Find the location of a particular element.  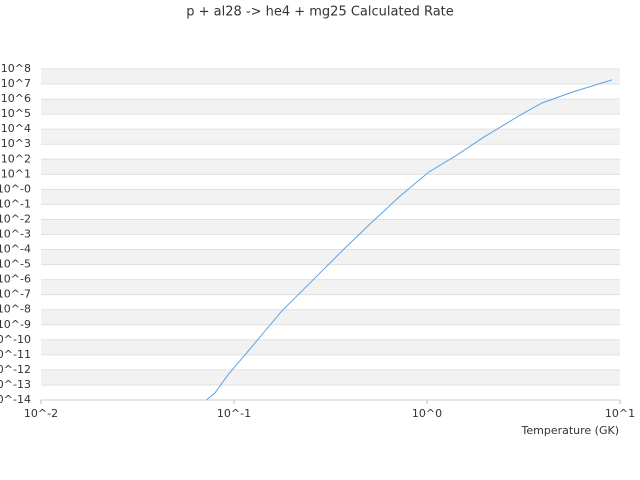

y-tick-label: 10^-14 is located at coordinates (15, 399).